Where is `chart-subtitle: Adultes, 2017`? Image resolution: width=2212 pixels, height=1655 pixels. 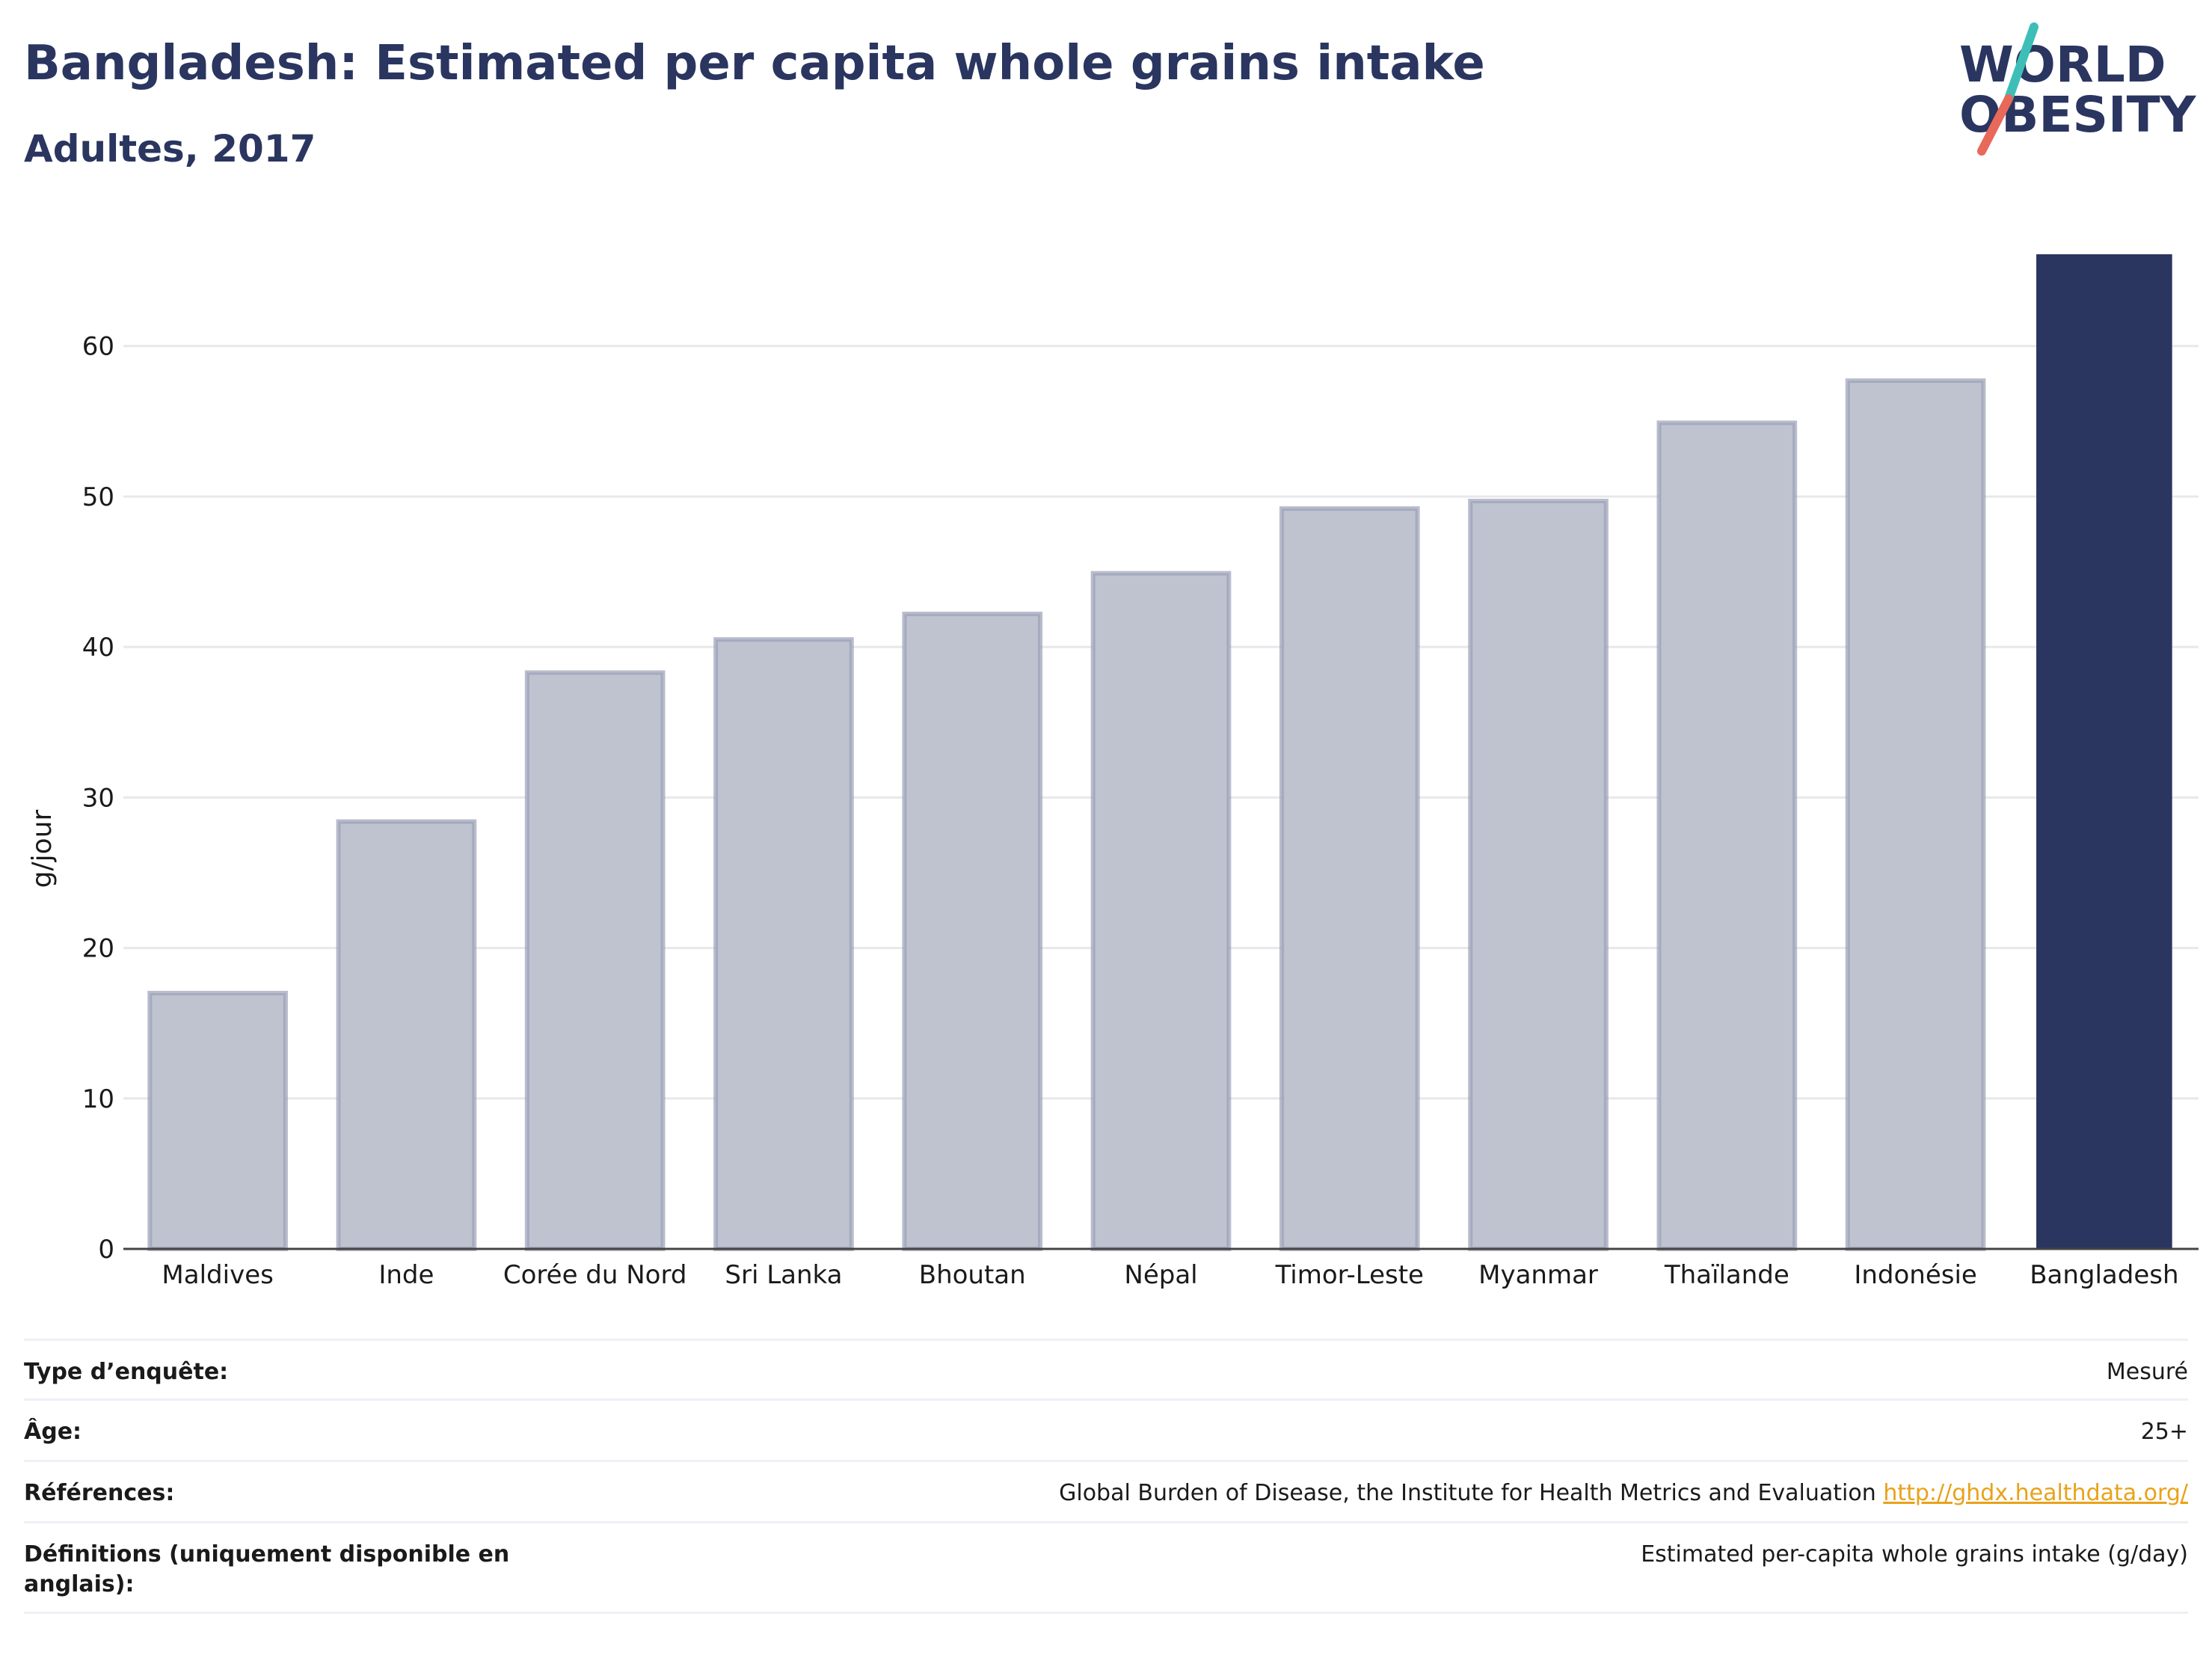
chart-subtitle: Adultes, 2017 is located at coordinates (170, 149).